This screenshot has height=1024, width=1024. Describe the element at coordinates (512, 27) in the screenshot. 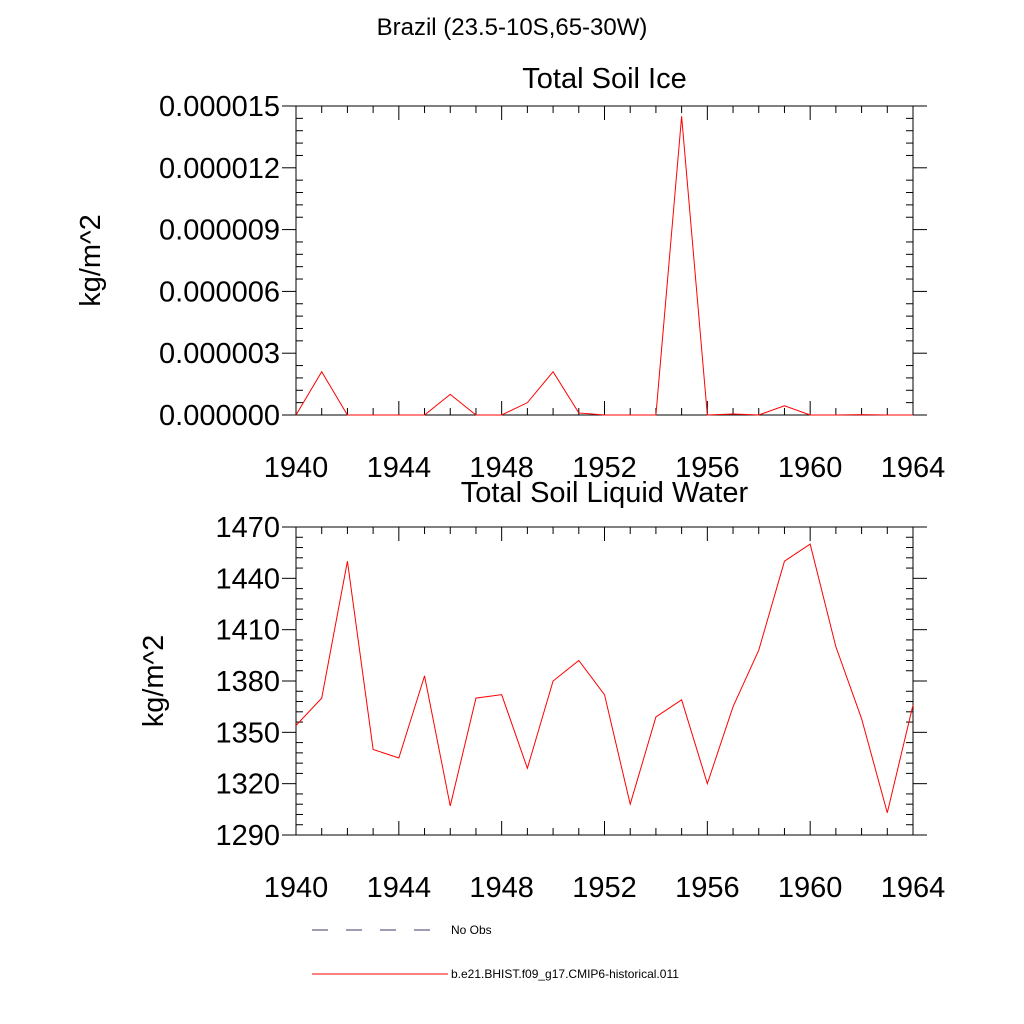

I see `page-title: Brazil (23.5-10S,65-30W)` at that location.